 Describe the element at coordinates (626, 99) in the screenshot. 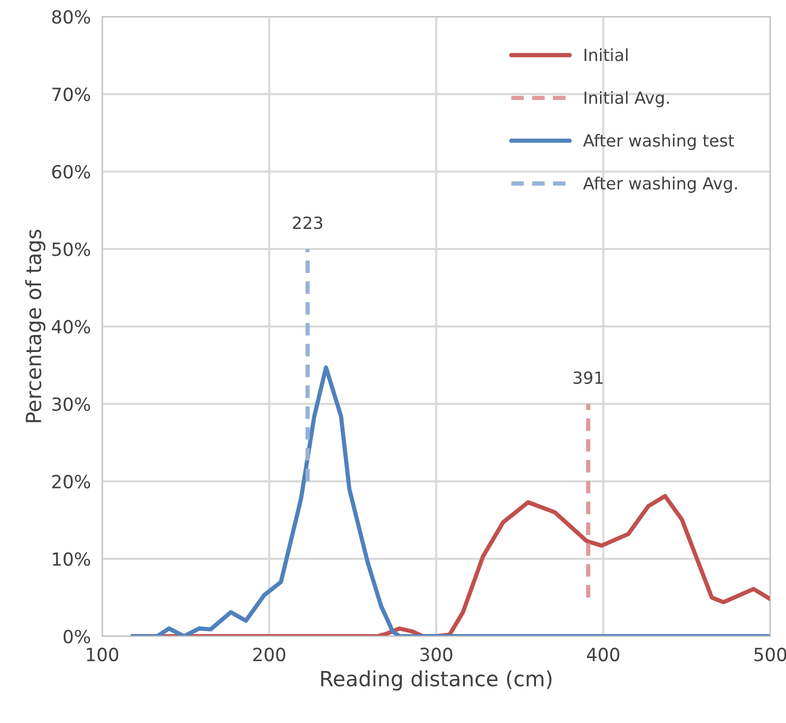

I see `legend-label: Initial Avg.` at that location.